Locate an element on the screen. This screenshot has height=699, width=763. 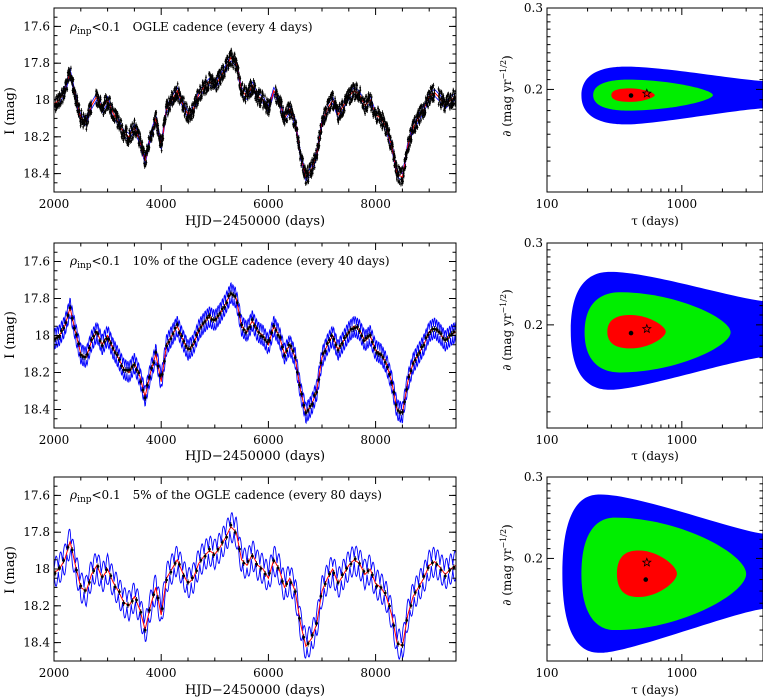
x-tick-label: 4000 is located at coordinates (161, 673).